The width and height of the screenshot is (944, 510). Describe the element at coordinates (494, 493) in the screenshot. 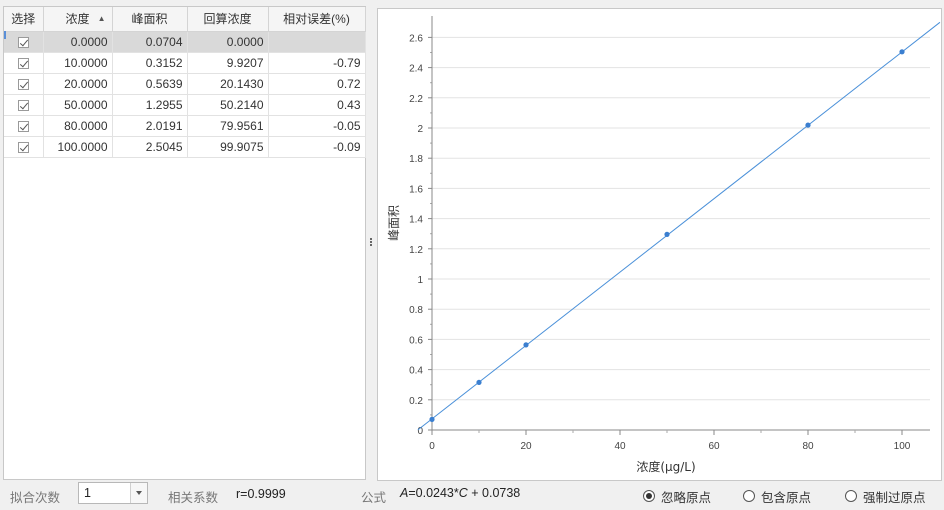

I see `formula-intercept: + 0.0738` at that location.